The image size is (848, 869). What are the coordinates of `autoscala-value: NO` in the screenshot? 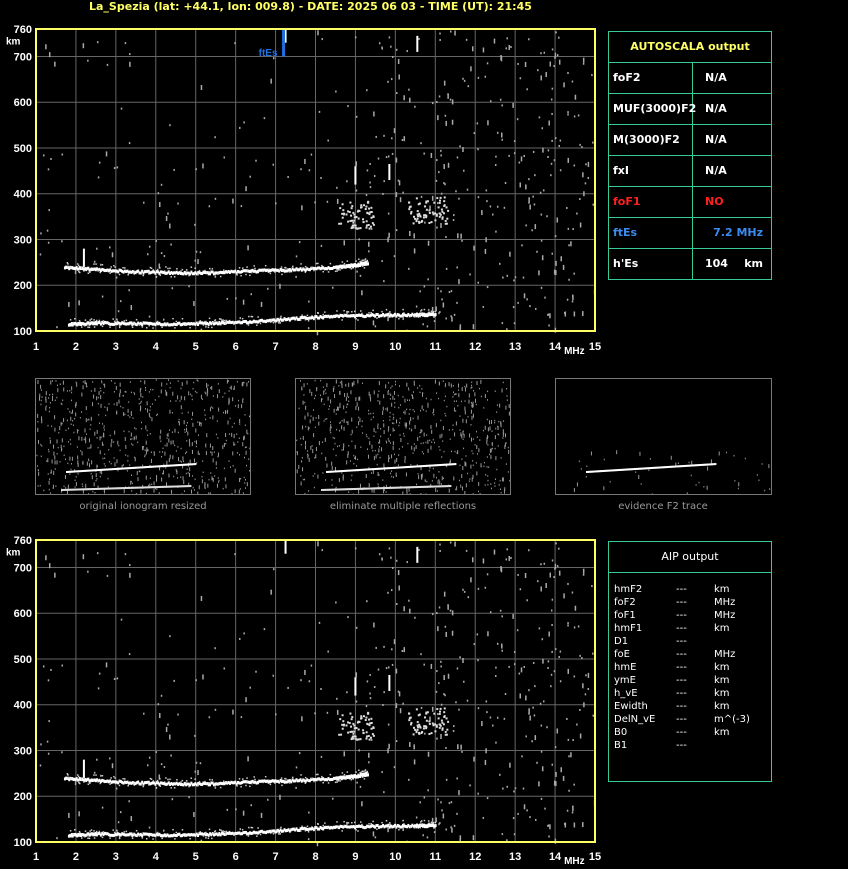 It's located at (714, 201).